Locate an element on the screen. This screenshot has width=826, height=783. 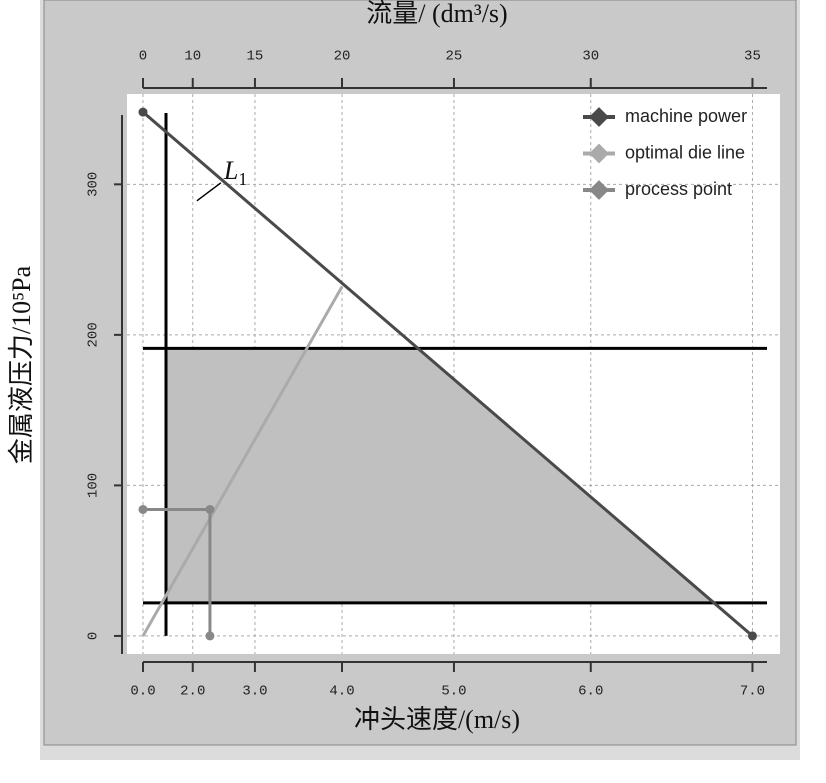
annotation-text: L is located at coordinates (230, 170).